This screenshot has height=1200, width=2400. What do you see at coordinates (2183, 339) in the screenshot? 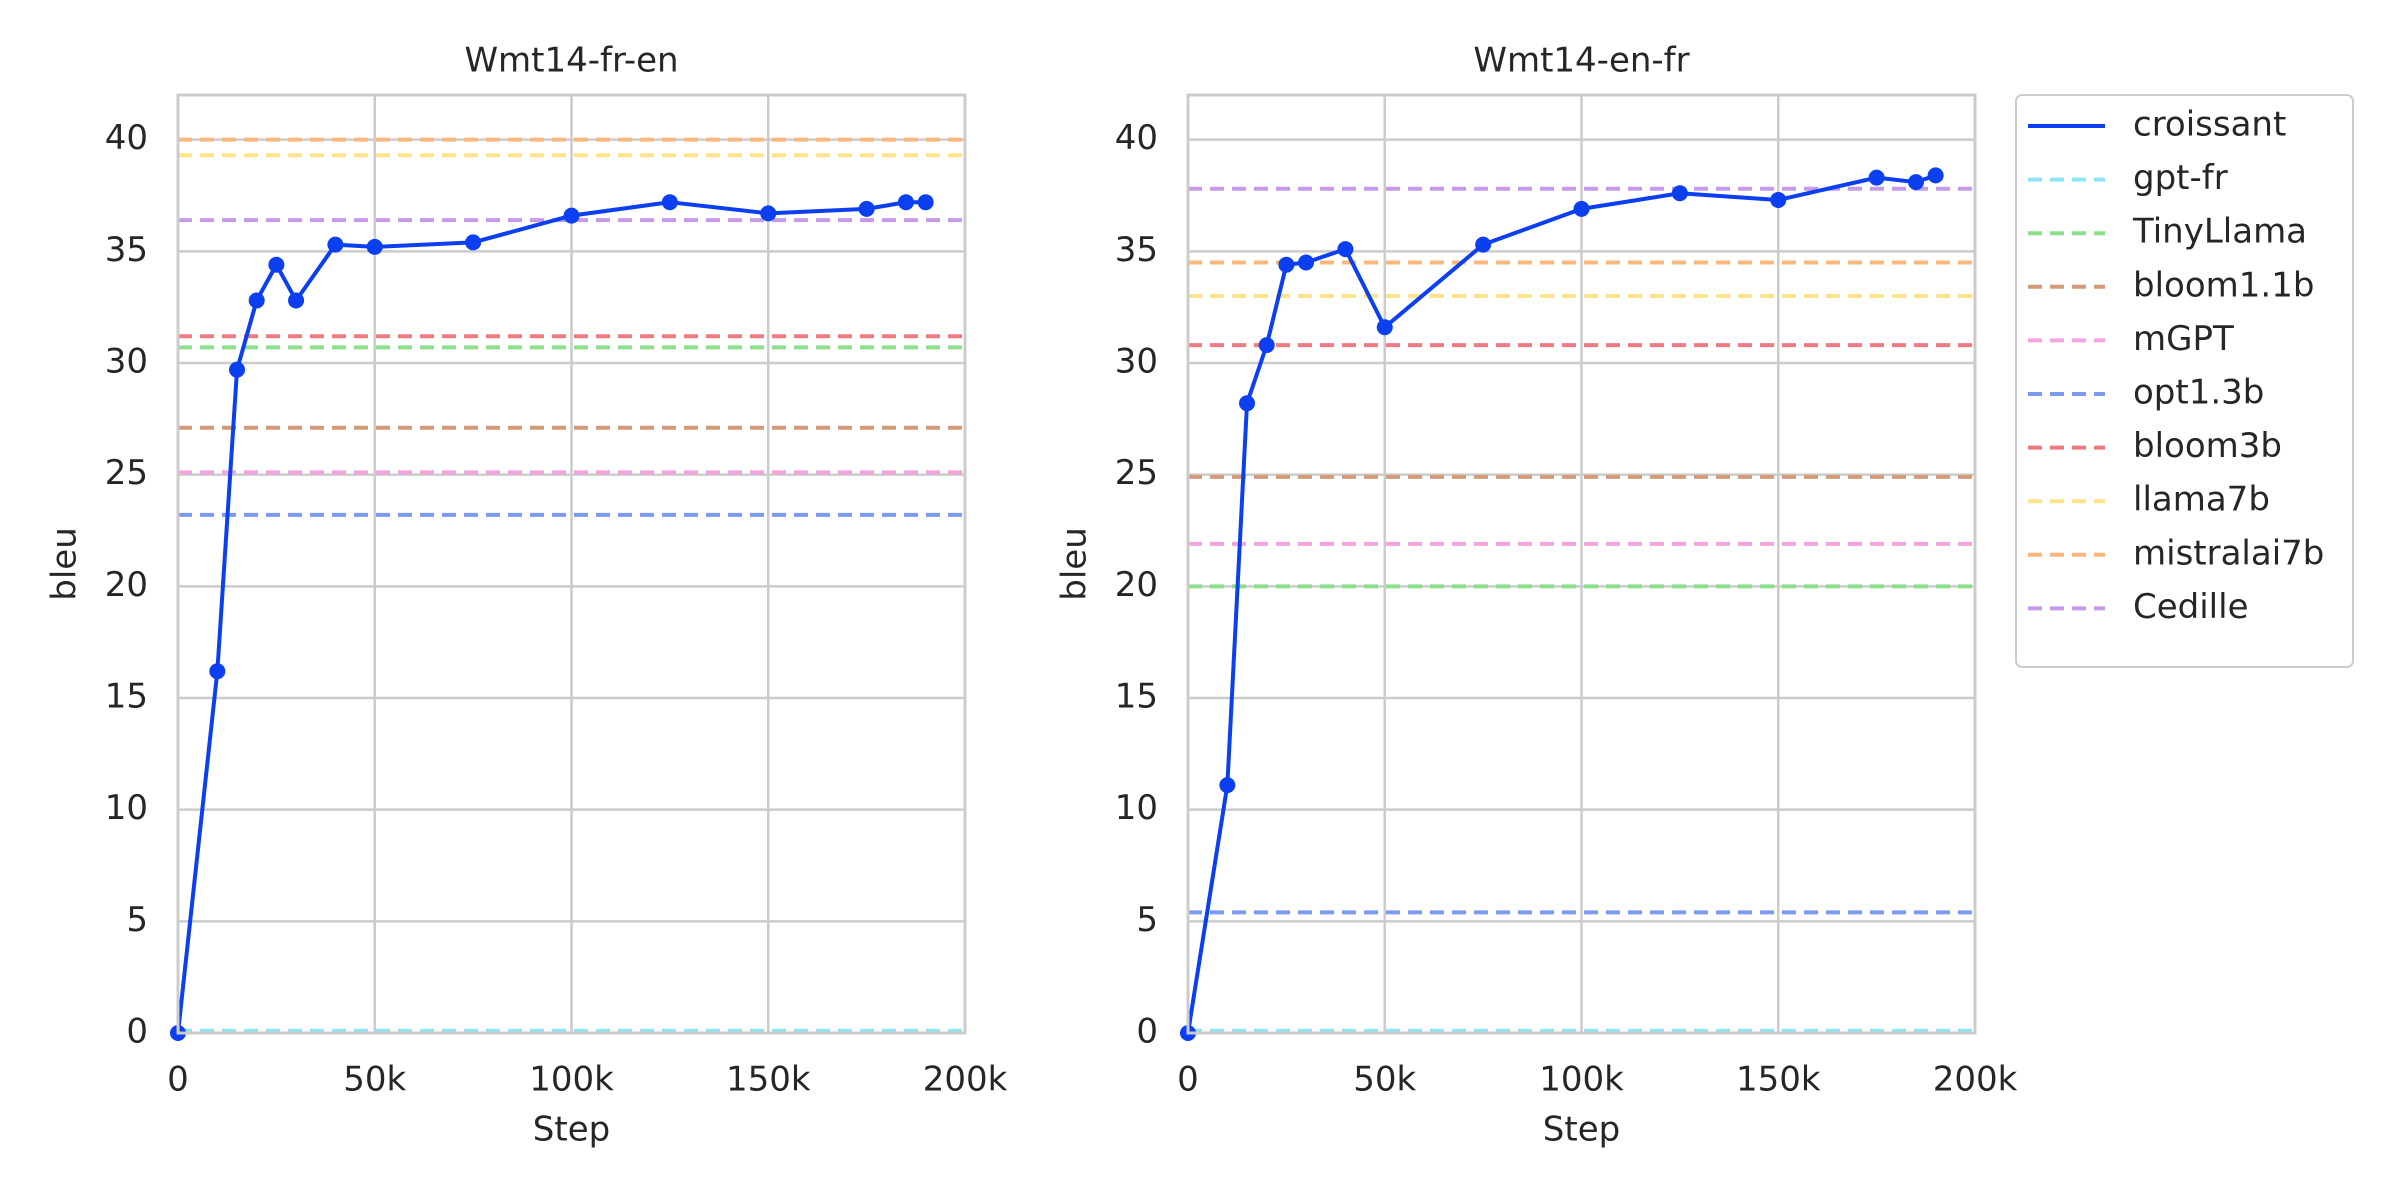
I see `legend-label: mGPT` at bounding box center [2183, 339].